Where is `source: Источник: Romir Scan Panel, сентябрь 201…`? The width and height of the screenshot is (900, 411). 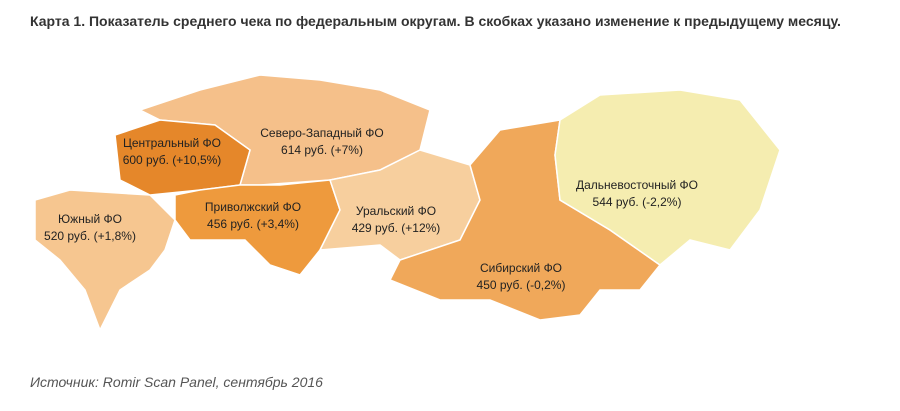 source: Источник: Romir Scan Panel, сентябрь 201… is located at coordinates (176, 382).